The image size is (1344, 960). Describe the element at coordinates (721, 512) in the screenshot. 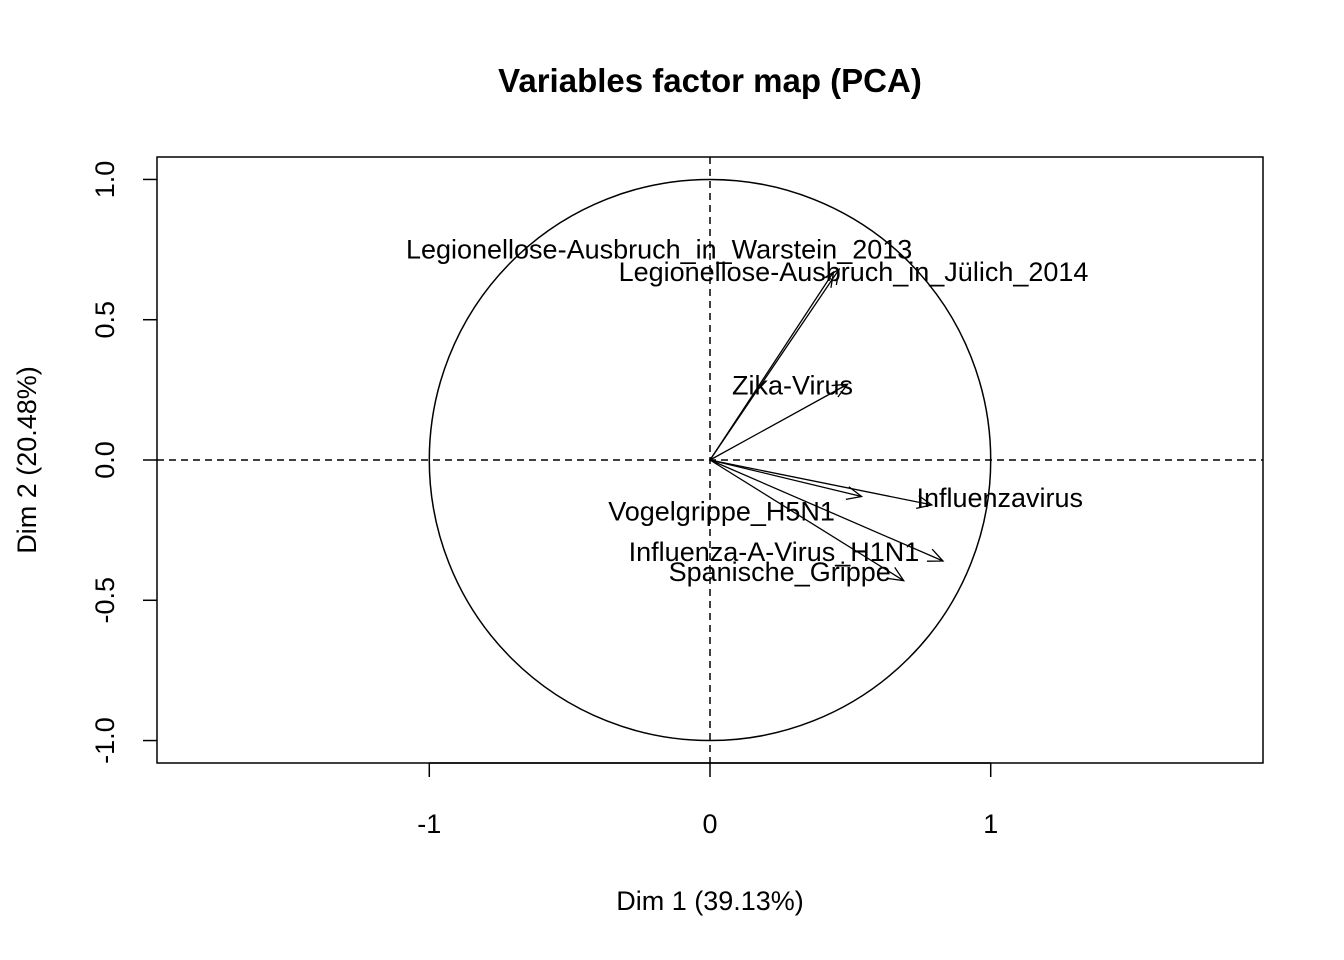

I see `variable-label: Vogelgrippe_H5N1` at that location.